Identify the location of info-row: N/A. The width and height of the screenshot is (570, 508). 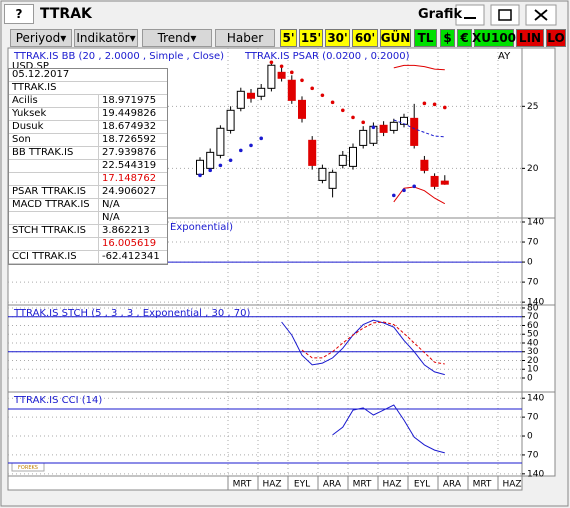
(88, 218).